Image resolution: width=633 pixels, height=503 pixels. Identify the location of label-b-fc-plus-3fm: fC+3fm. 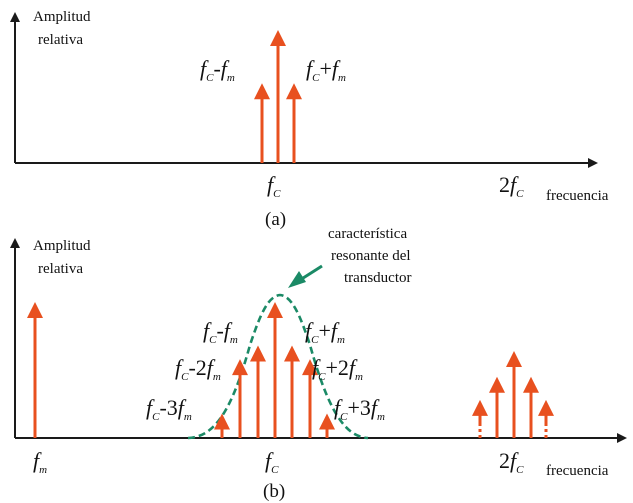
(359, 409).